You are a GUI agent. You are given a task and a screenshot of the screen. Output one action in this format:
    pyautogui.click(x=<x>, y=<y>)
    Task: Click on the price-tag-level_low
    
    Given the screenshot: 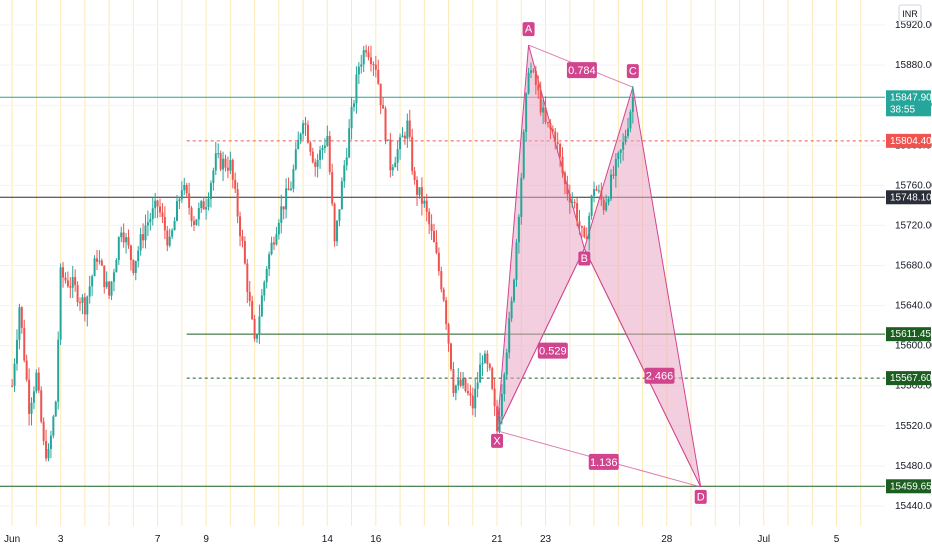 What is the action you would take?
    pyautogui.click(x=908, y=486)
    